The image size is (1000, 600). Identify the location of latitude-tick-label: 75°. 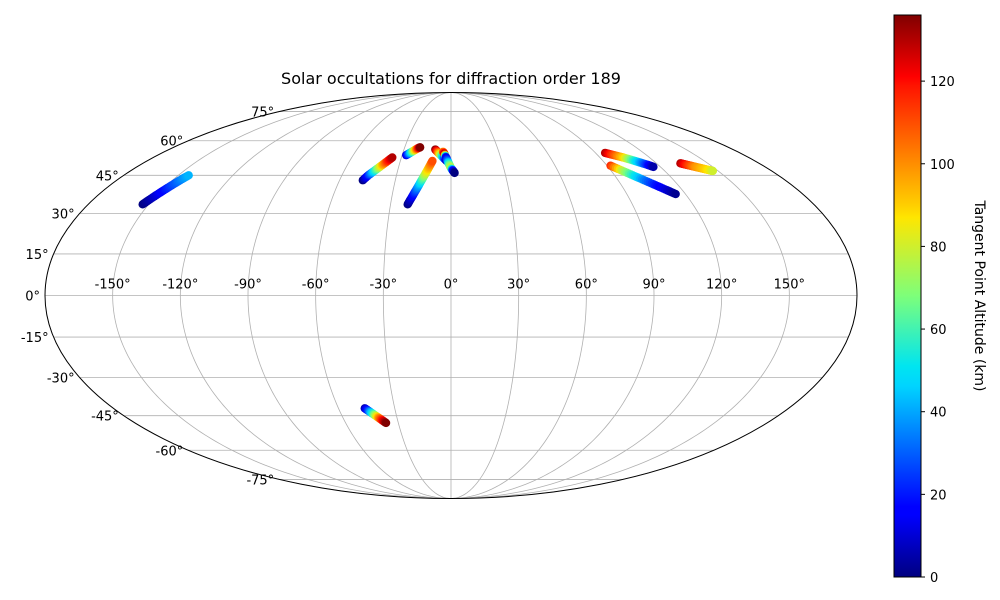
(262, 113).